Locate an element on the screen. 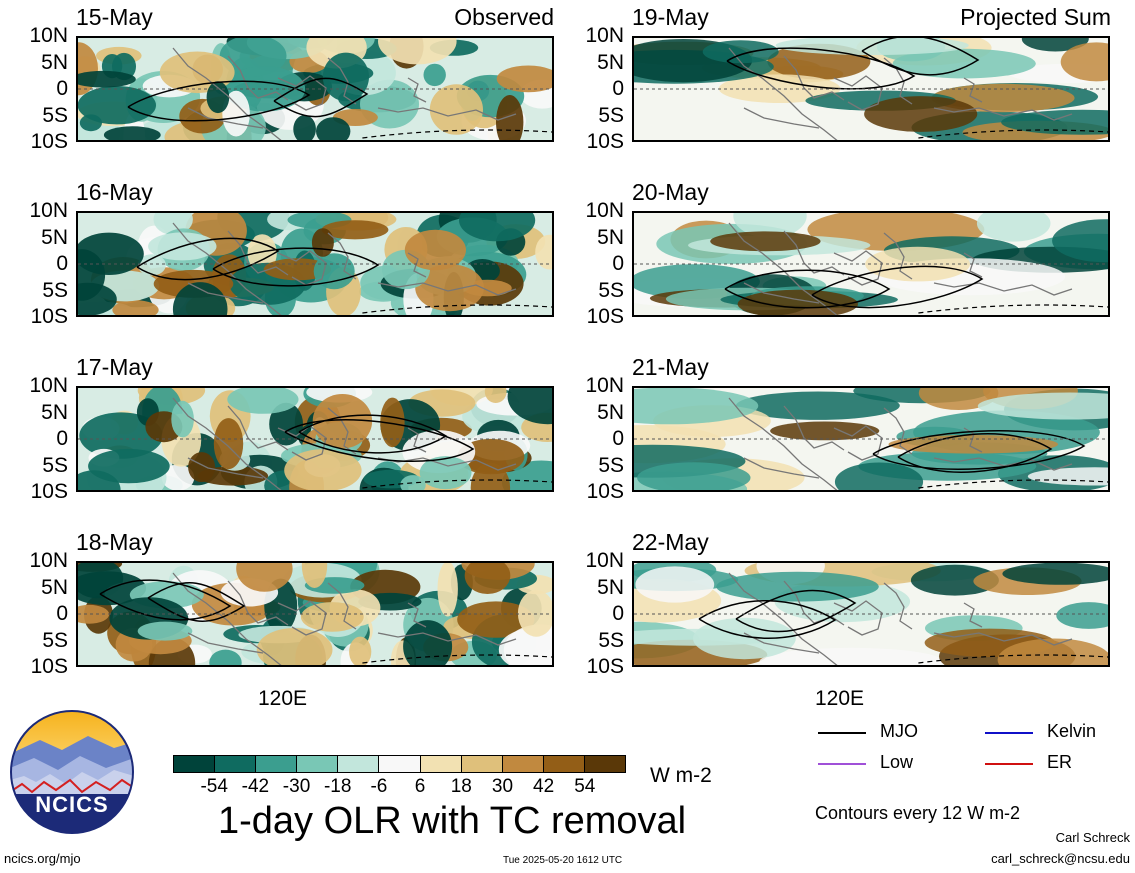  legend-label-mjo: MJO is located at coordinates (899, 731).